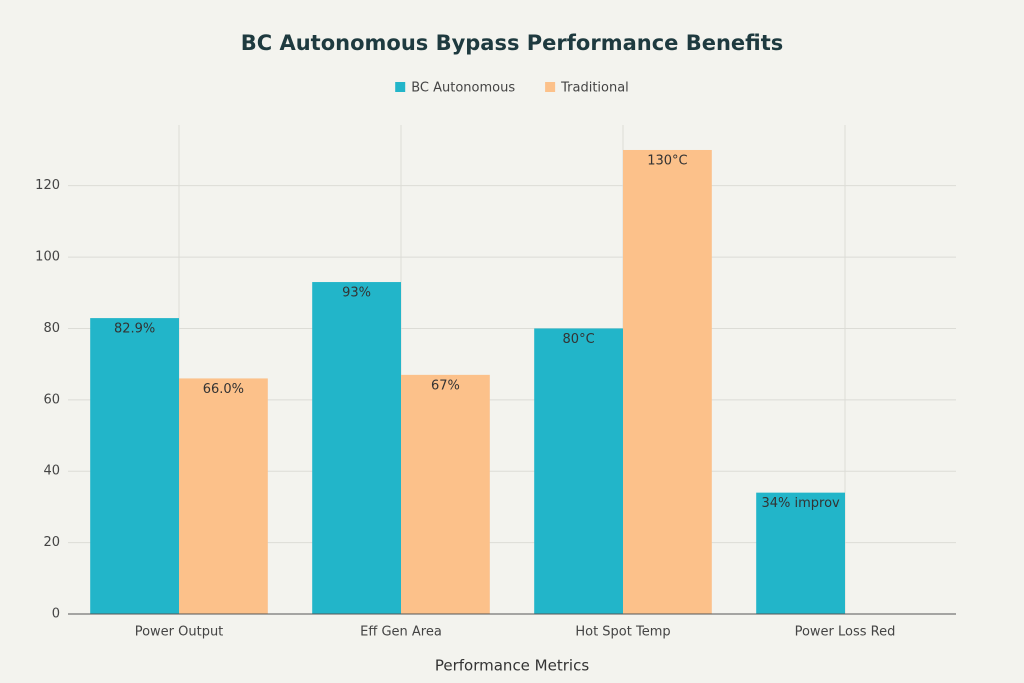  What do you see at coordinates (47, 257) in the screenshot?
I see `y-tick-label: 100` at bounding box center [47, 257].